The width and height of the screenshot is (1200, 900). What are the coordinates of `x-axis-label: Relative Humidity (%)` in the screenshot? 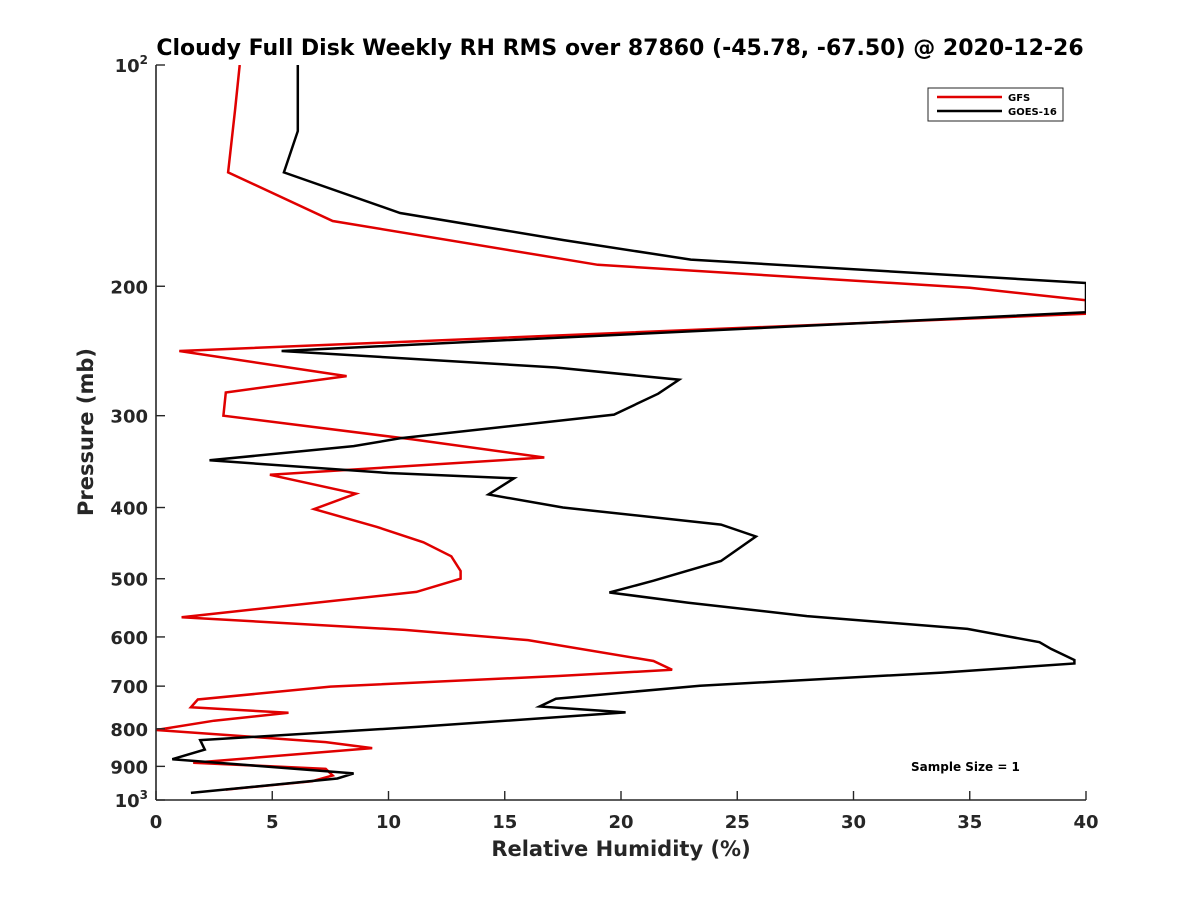 It's located at (620, 849).